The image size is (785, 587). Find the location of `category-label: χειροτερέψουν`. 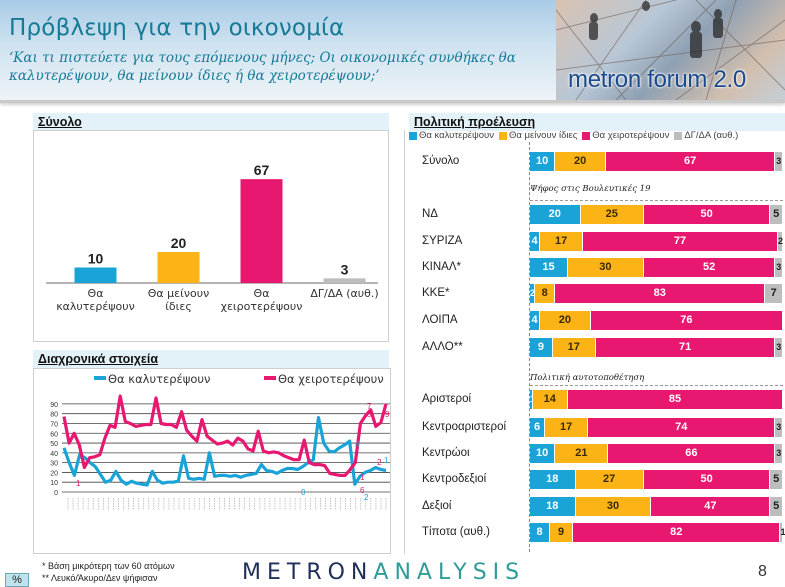

category-label: χειροτερέψουν is located at coordinates (262, 306).